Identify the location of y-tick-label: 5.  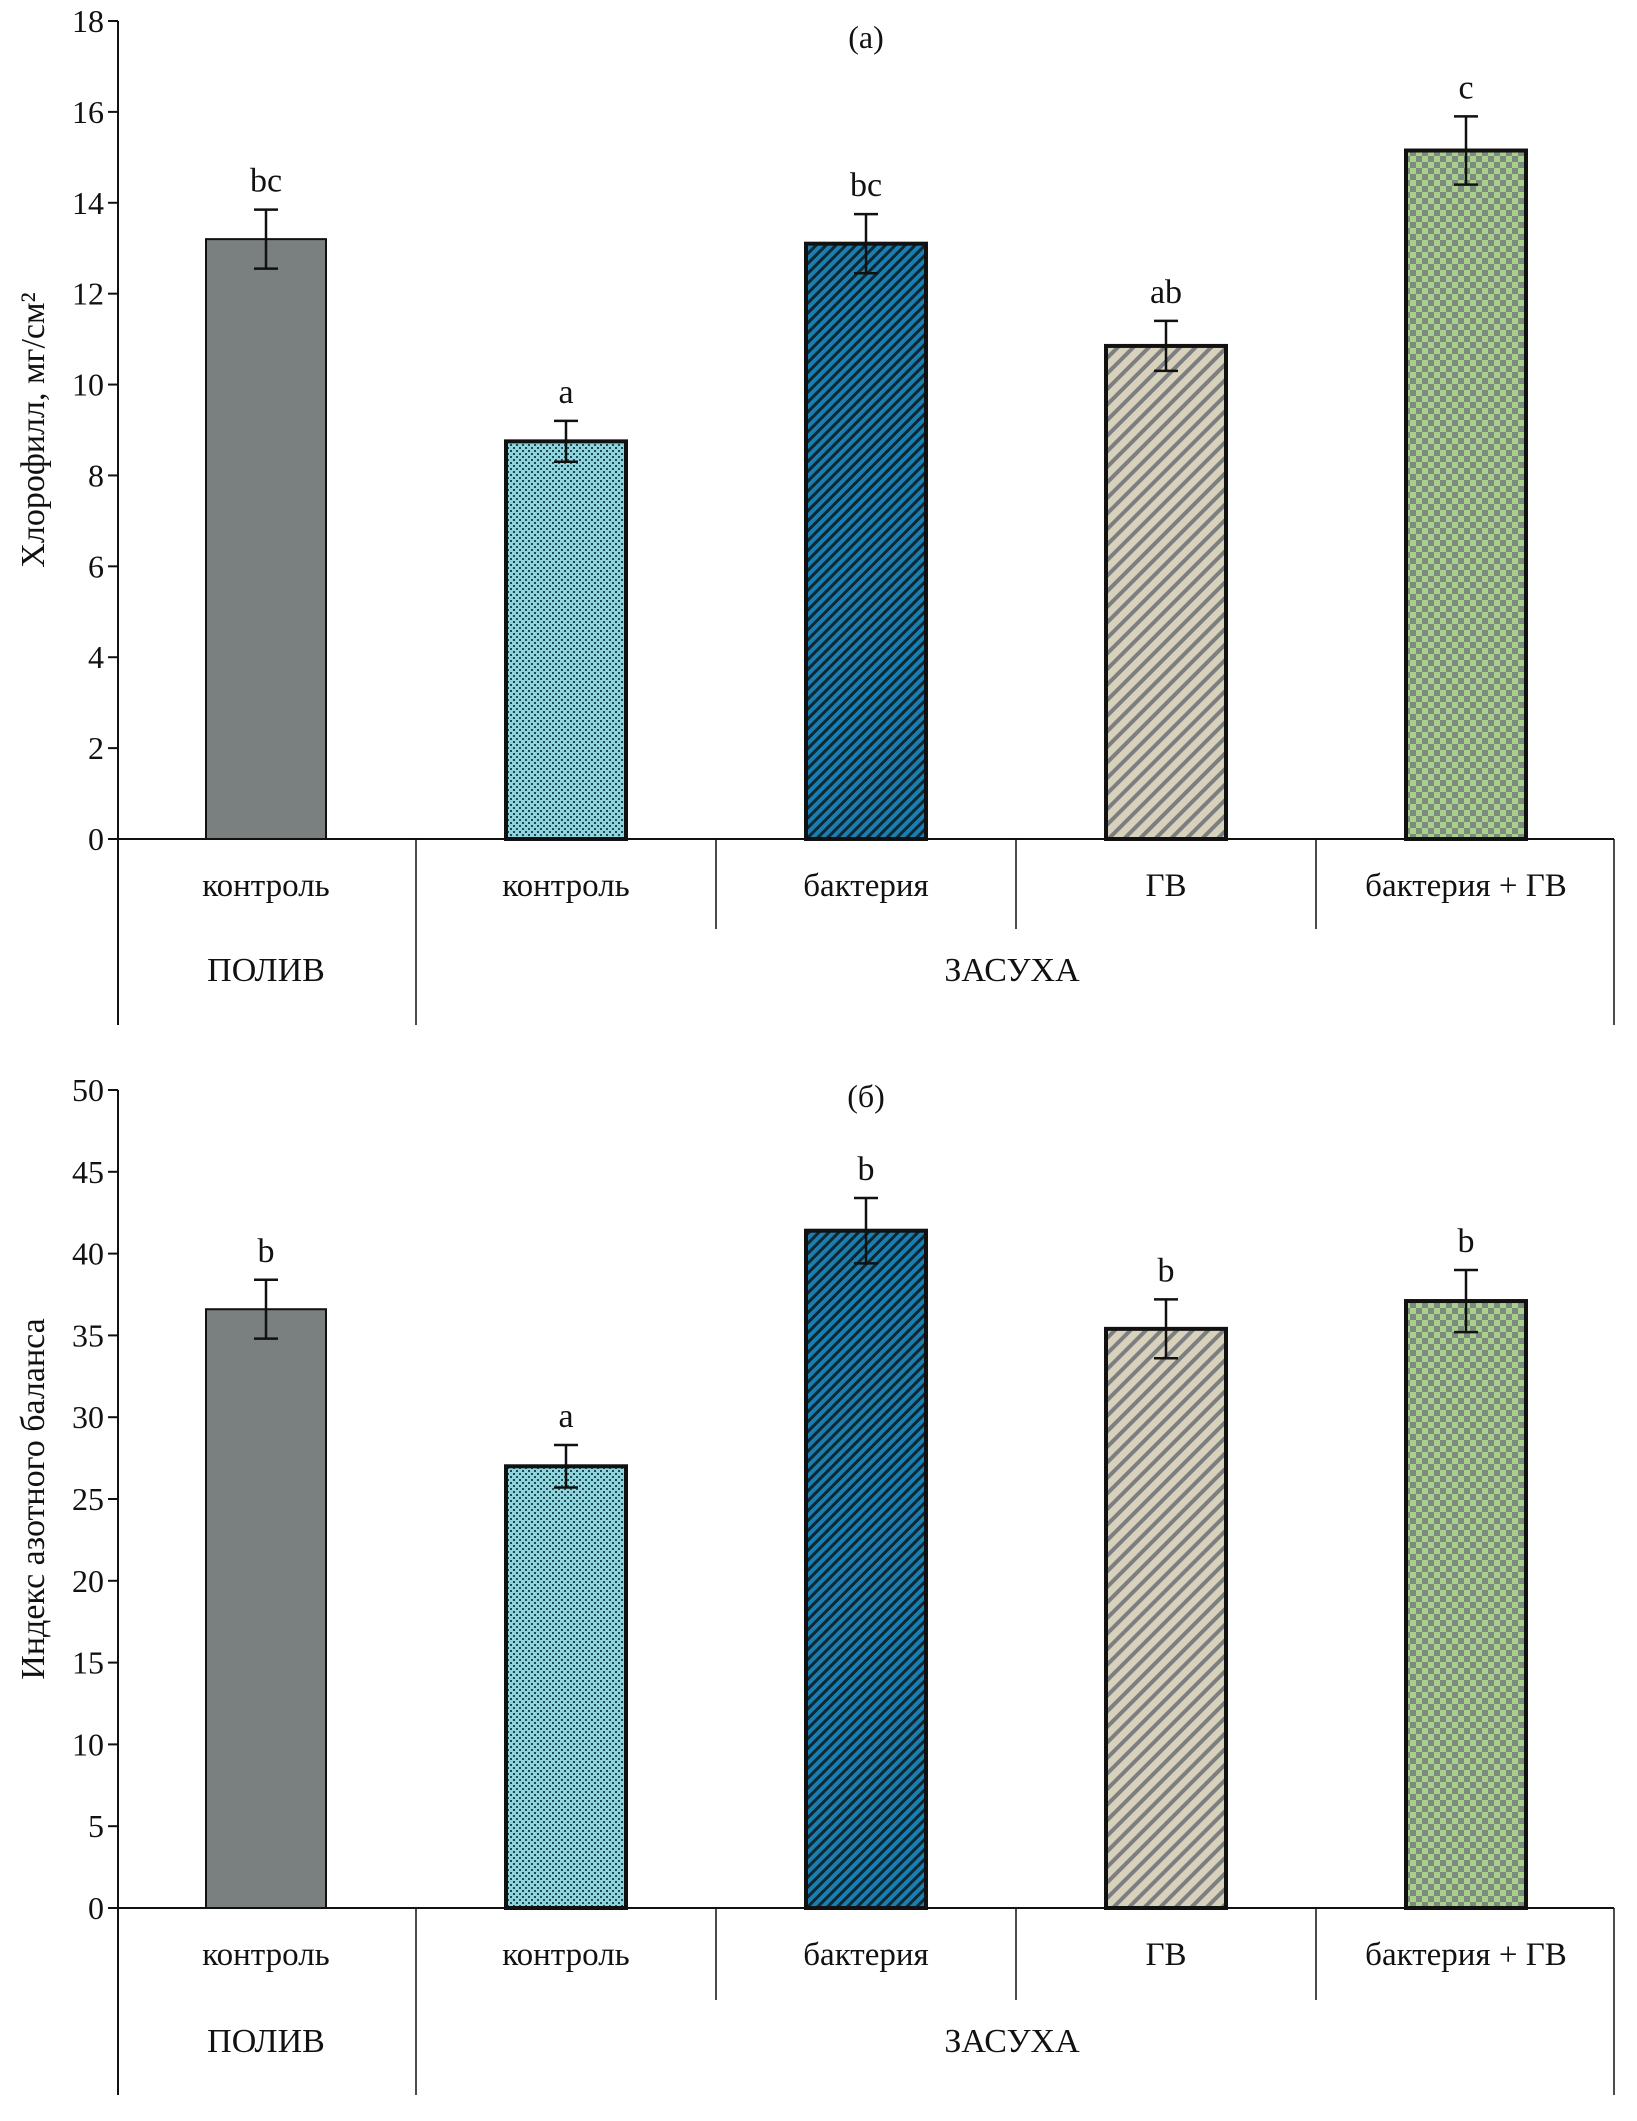
(96, 1826).